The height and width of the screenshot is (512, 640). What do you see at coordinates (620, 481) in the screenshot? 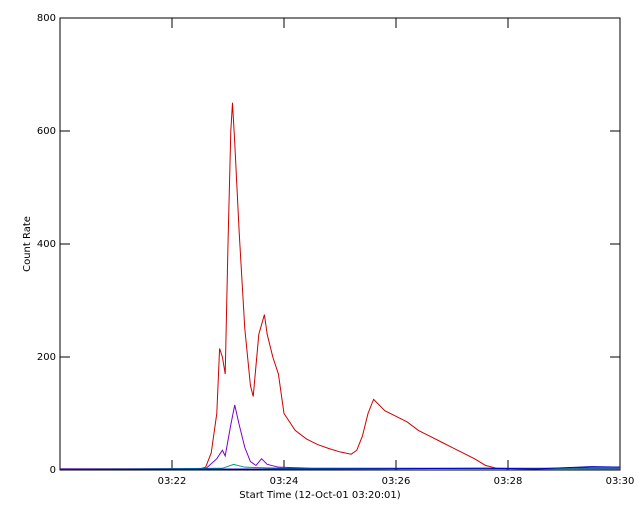
I see `x-tick-label: 03:30` at bounding box center [620, 481].